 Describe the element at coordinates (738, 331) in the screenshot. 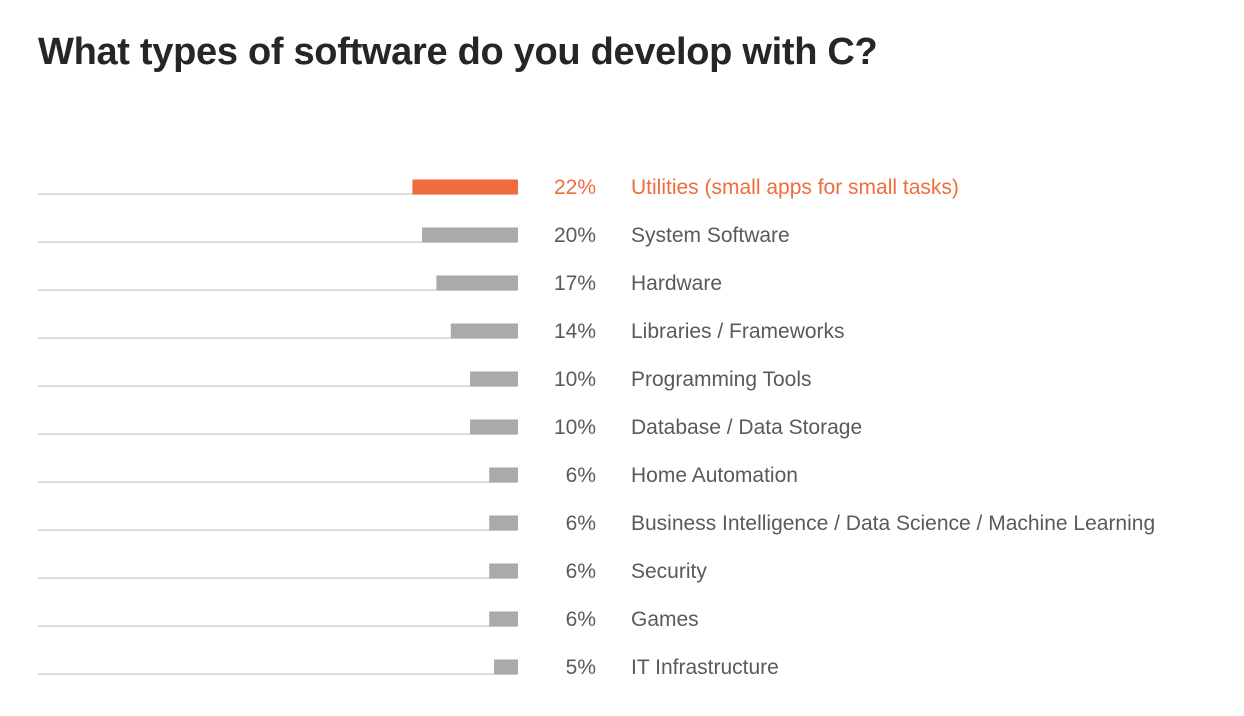

I see `category-label: Libraries / Frameworks` at that location.